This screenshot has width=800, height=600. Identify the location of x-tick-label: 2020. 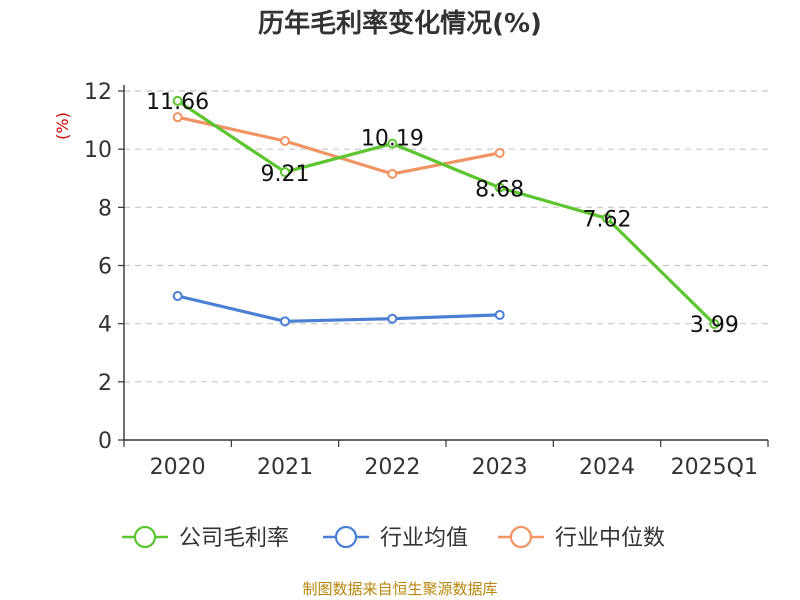
(178, 467).